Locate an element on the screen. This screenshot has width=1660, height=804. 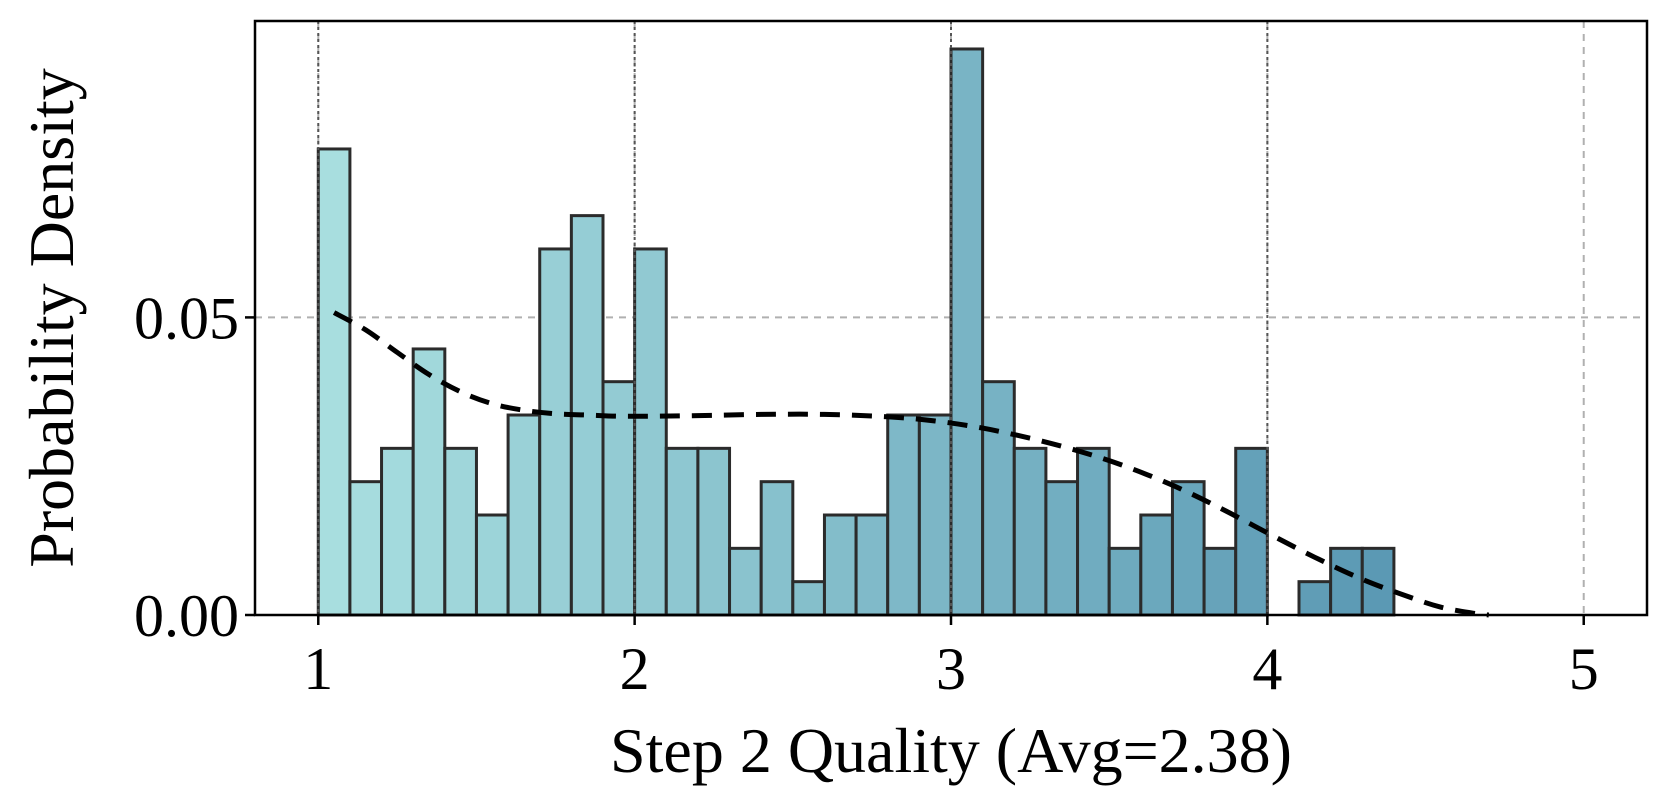
y-tick-label: 0.05 is located at coordinates (186, 318).